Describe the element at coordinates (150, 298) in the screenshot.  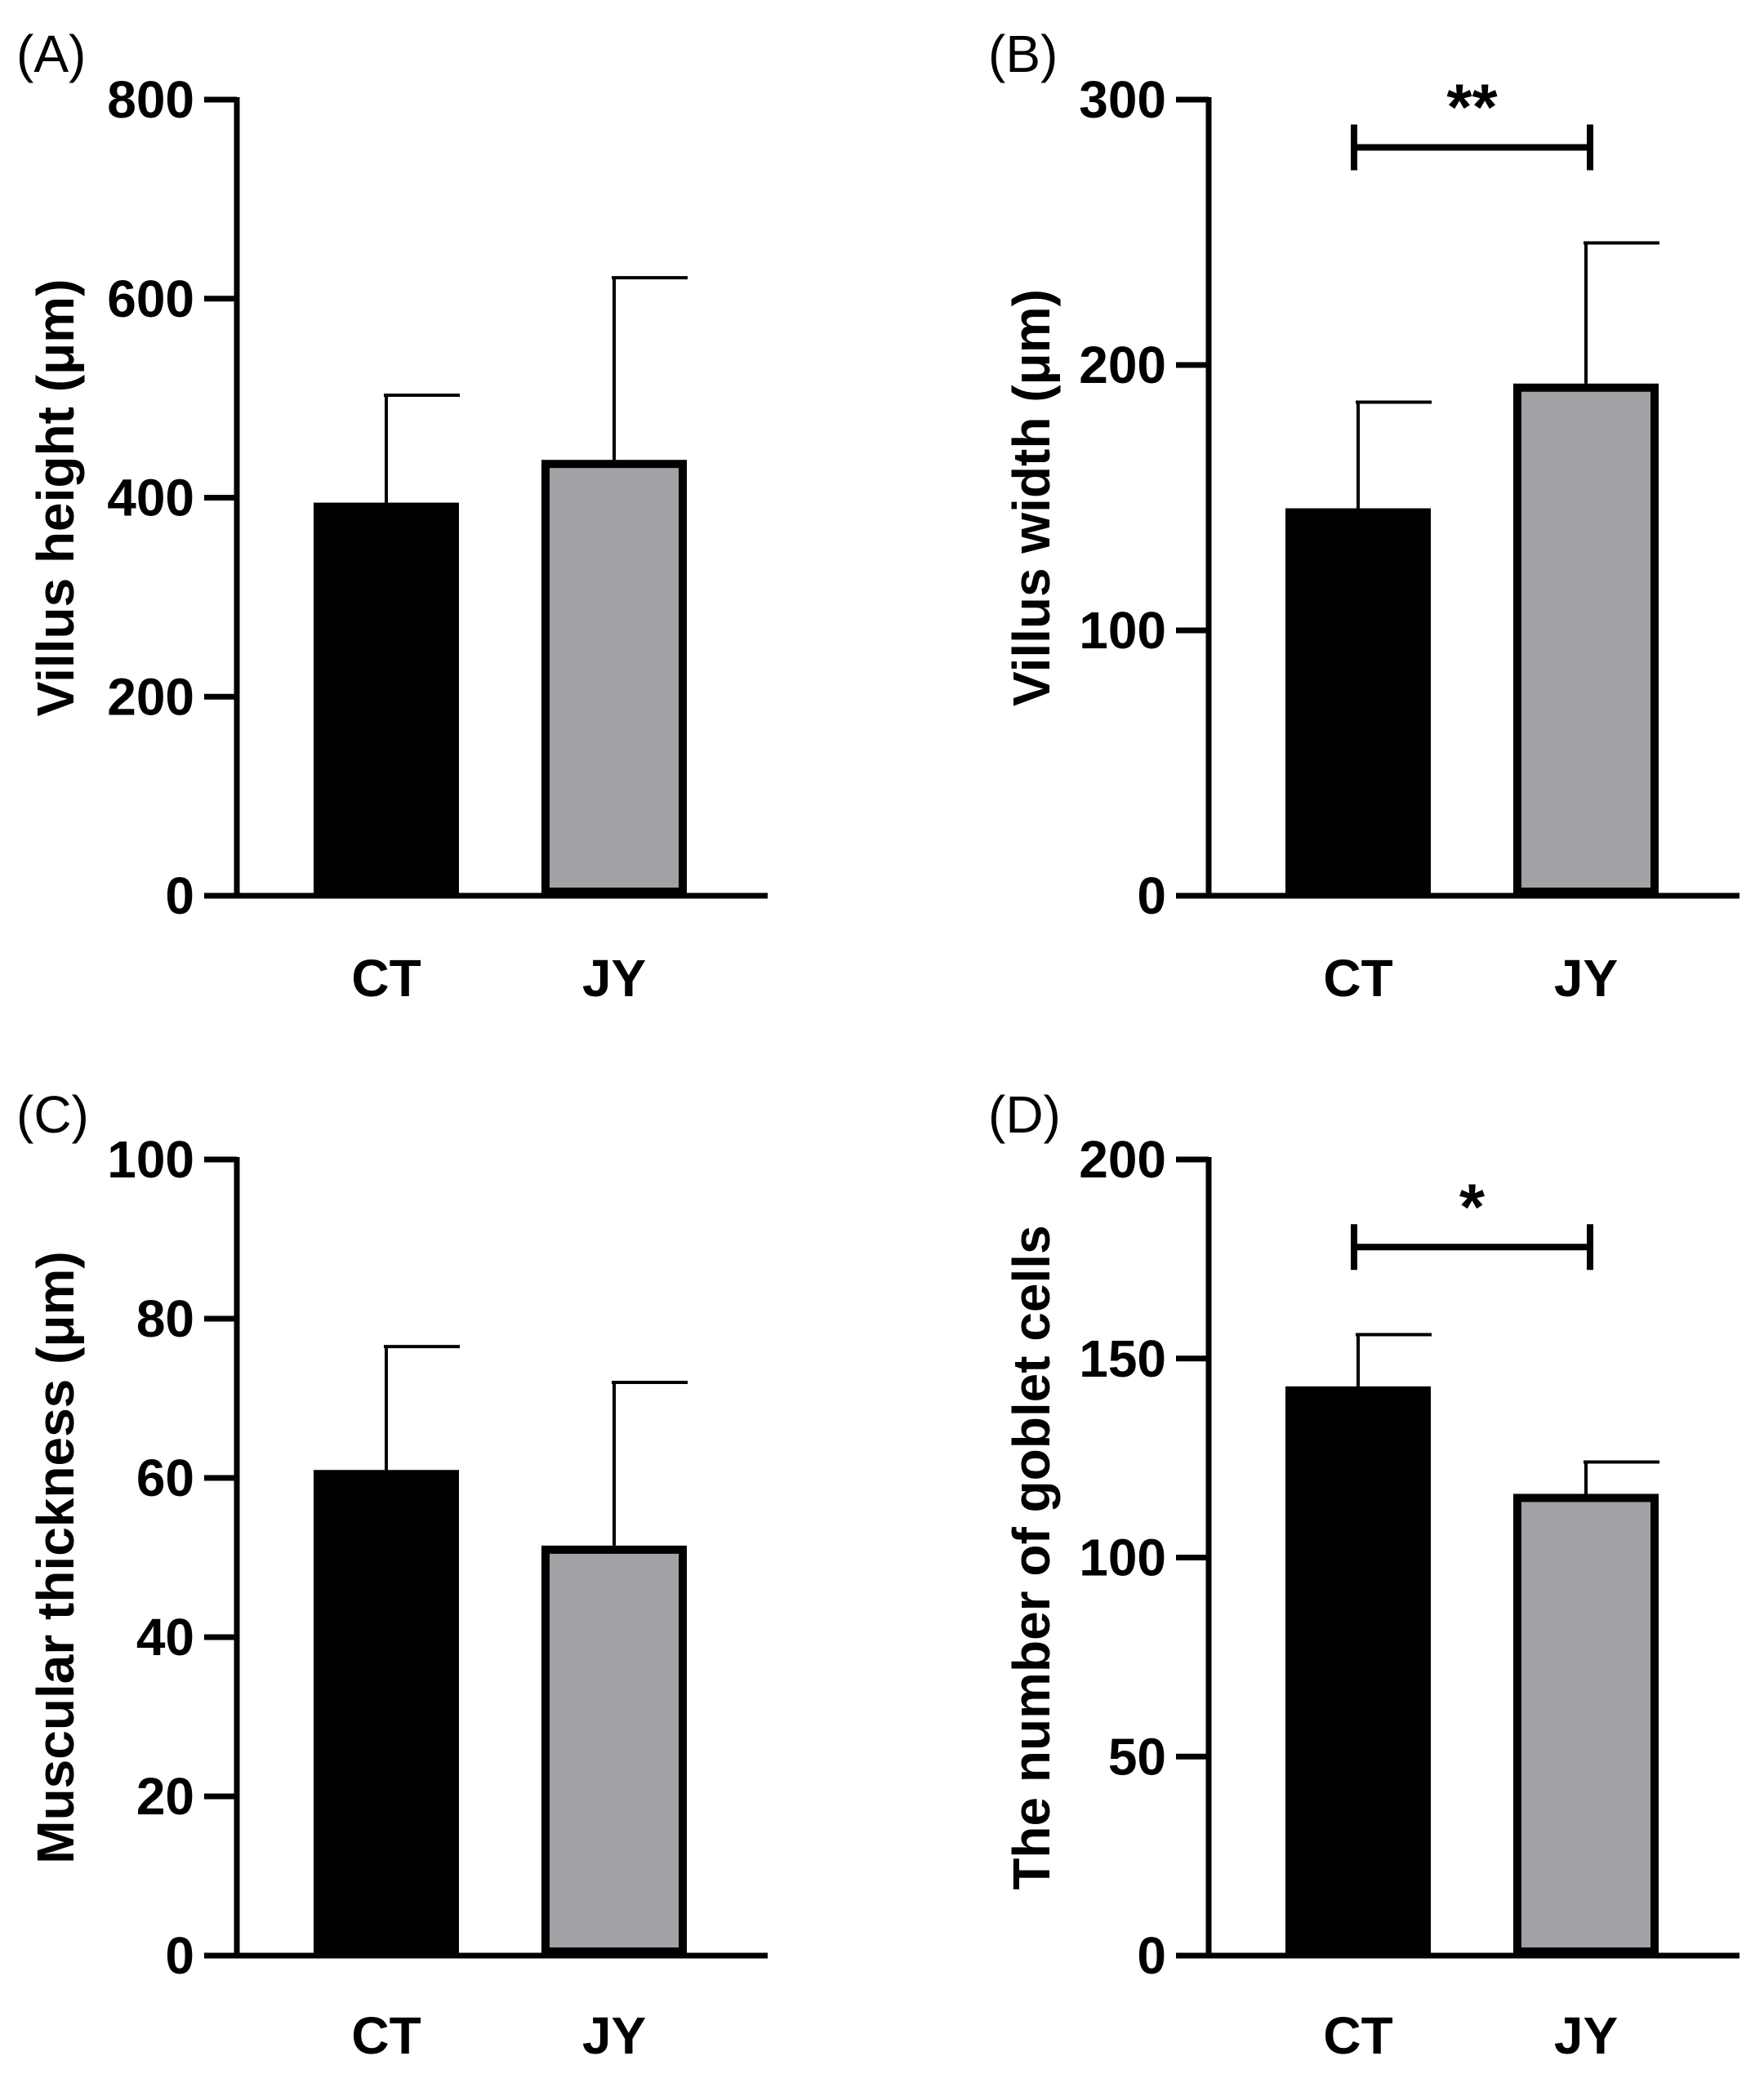
I see `y-tick-label: 600` at that location.